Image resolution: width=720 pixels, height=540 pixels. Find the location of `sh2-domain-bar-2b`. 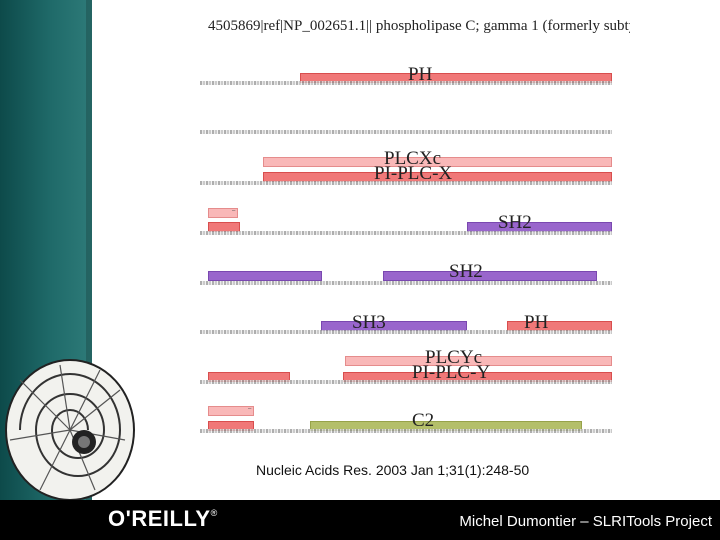

sh2-domain-bar-2b is located at coordinates (490, 276).